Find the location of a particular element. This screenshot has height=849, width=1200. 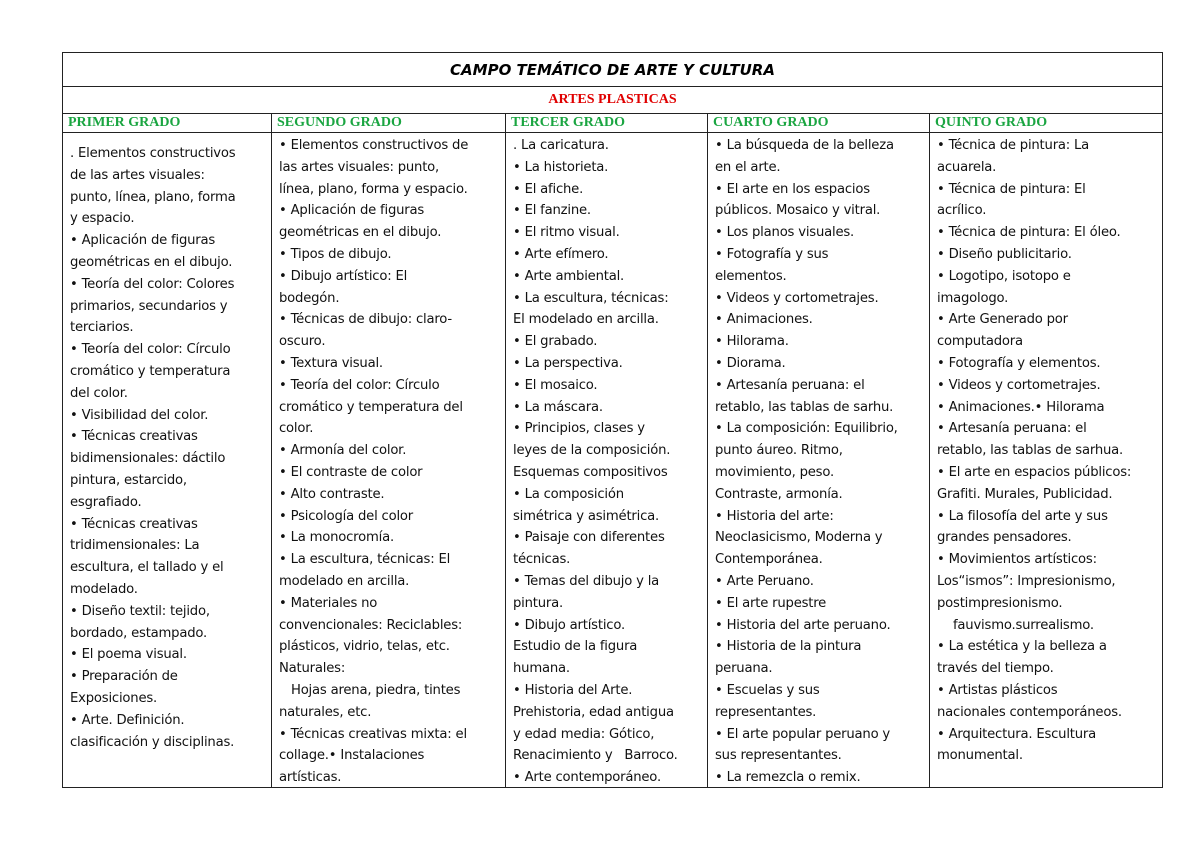

content-line: Grafiti. Murales, Publicidad. is located at coordinates (1025, 494).